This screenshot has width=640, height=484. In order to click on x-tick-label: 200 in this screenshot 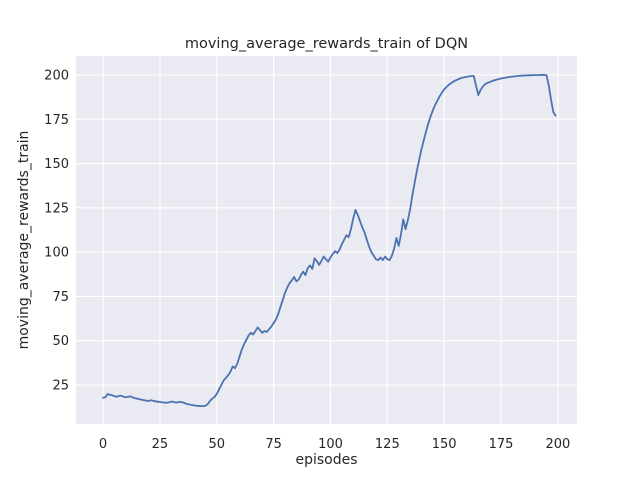, I will do `click(557, 444)`.